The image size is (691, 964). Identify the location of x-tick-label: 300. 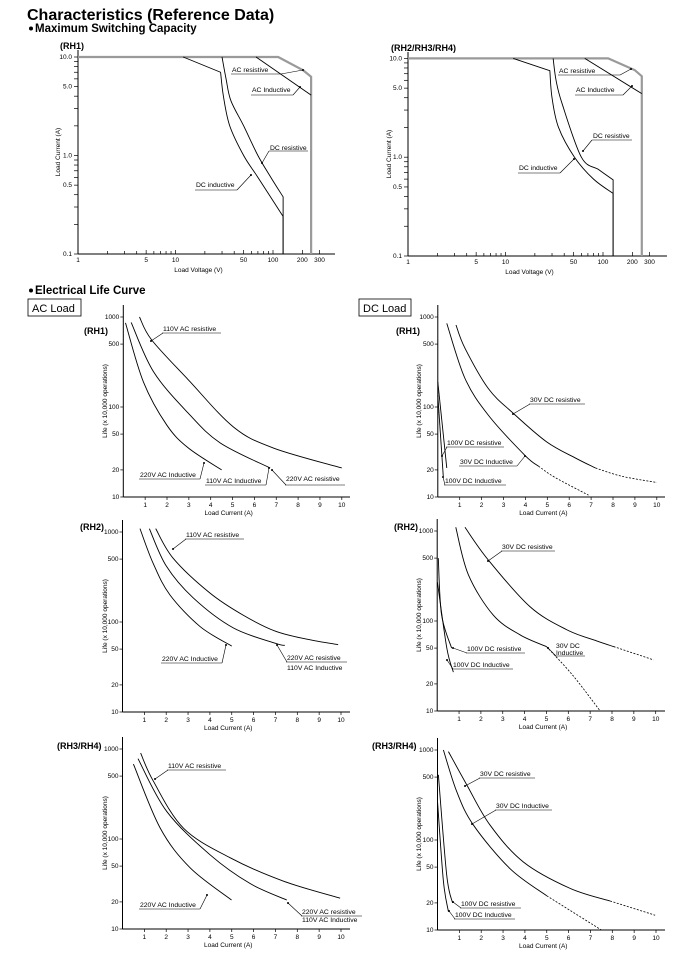
(649, 262).